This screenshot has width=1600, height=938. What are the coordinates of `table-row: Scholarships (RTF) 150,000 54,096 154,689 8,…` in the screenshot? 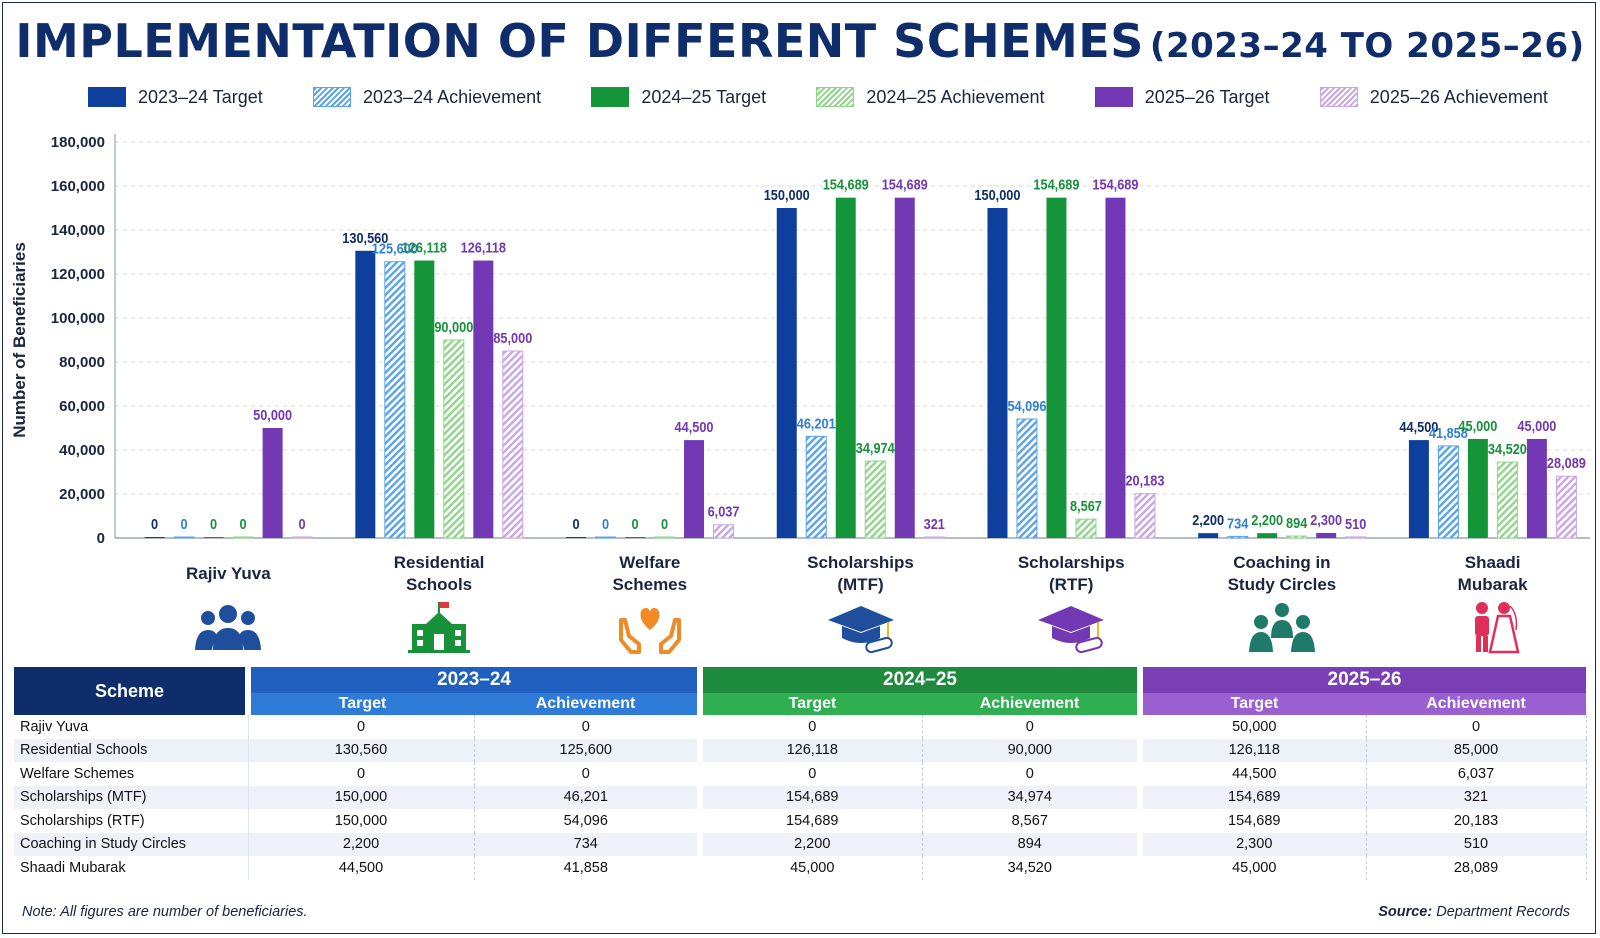 It's located at (800, 821).